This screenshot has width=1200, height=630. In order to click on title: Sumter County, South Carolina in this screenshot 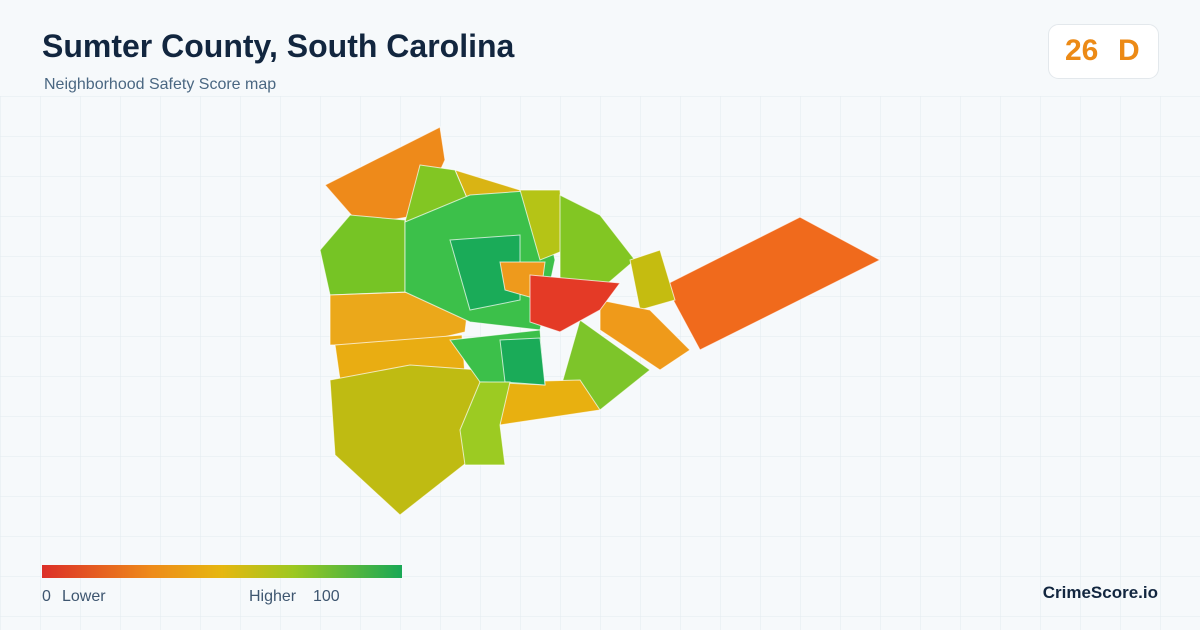, I will do `click(278, 46)`.